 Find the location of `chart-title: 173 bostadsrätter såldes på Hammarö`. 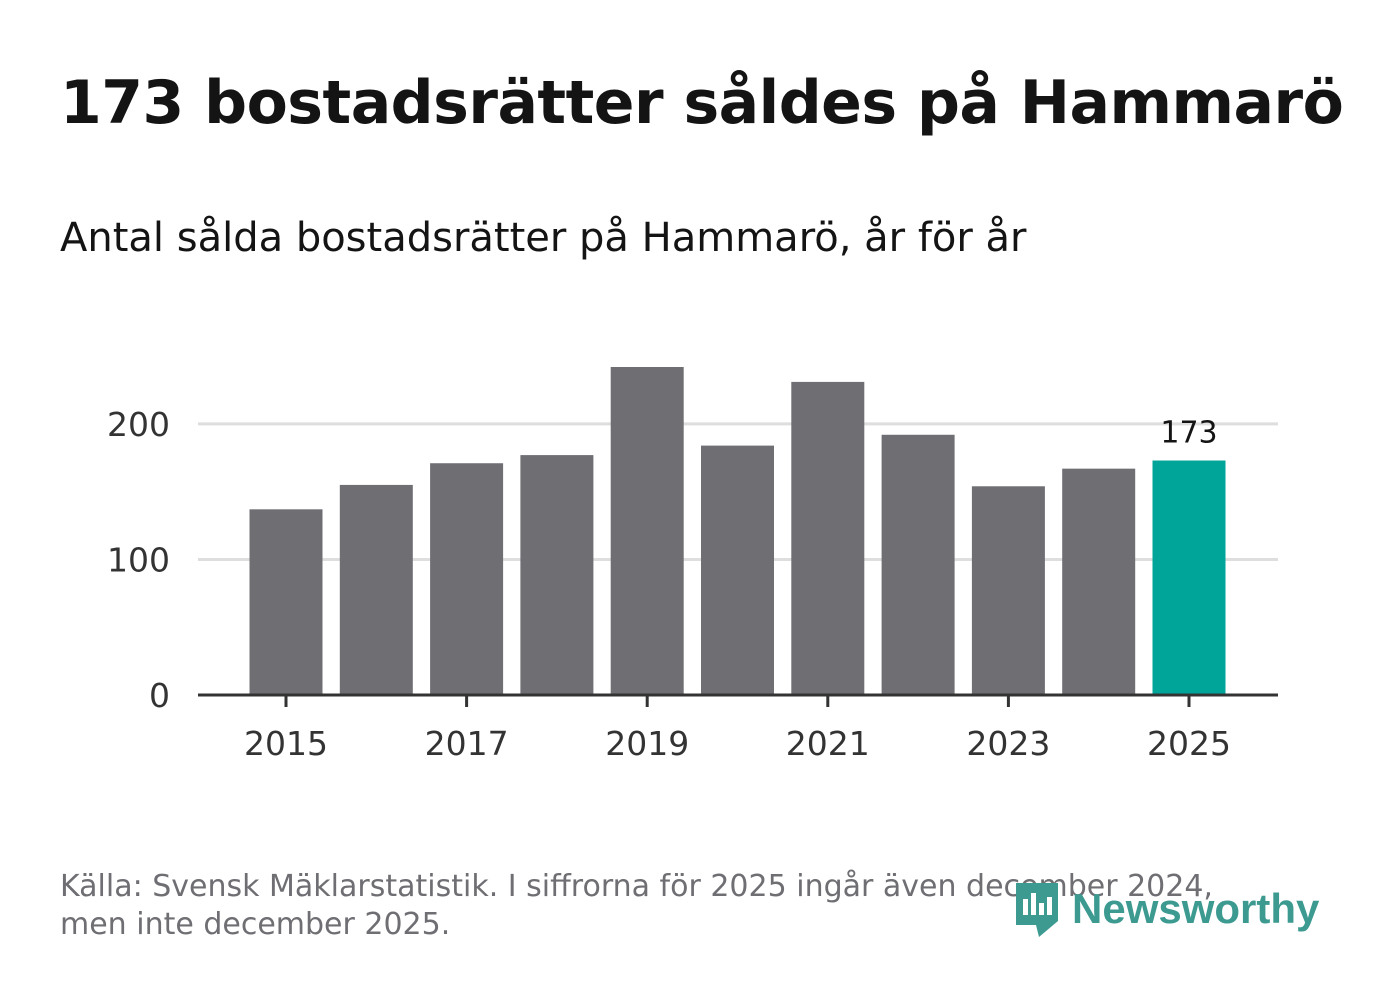

chart-title: 173 bostadsrätter såldes på Hammarö is located at coordinates (702, 103).